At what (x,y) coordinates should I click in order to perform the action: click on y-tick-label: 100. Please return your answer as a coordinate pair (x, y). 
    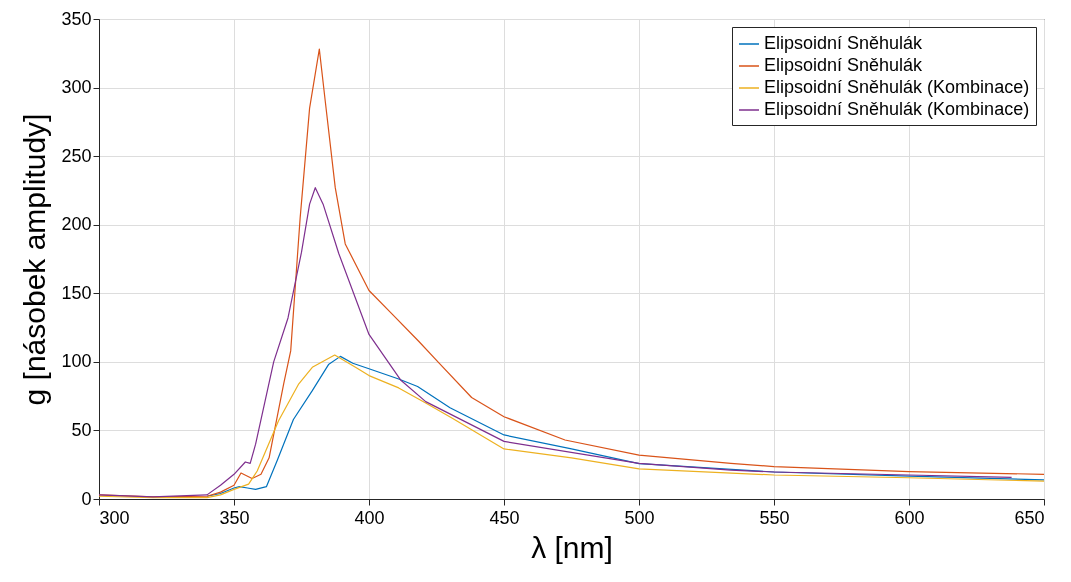
    Looking at the image, I should click on (76, 361).